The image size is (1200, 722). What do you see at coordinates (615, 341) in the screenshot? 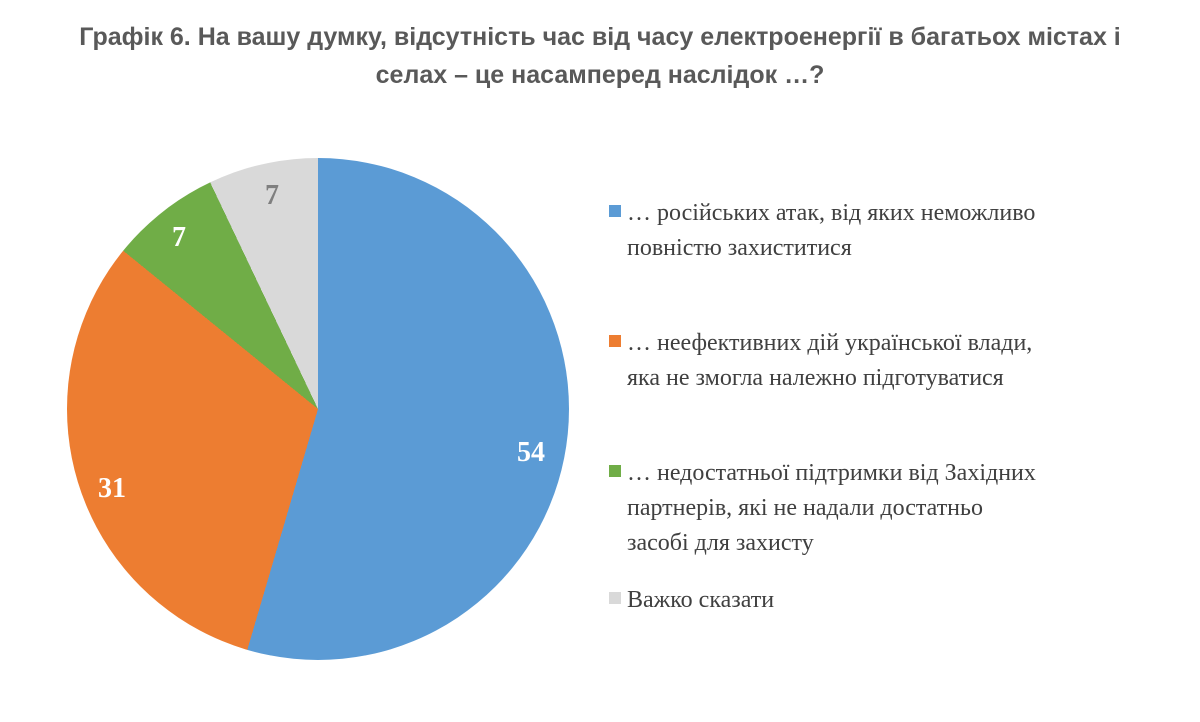
I see `legend-swatch-orange-icon` at bounding box center [615, 341].